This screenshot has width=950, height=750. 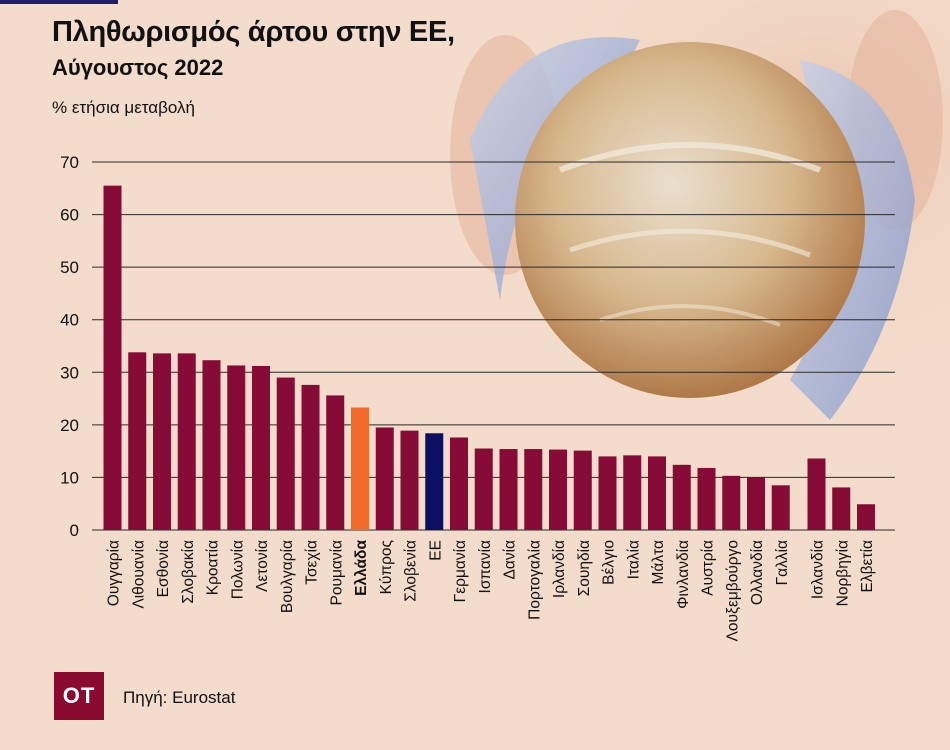 I want to click on y-tick-label: 50, so click(x=69, y=267).